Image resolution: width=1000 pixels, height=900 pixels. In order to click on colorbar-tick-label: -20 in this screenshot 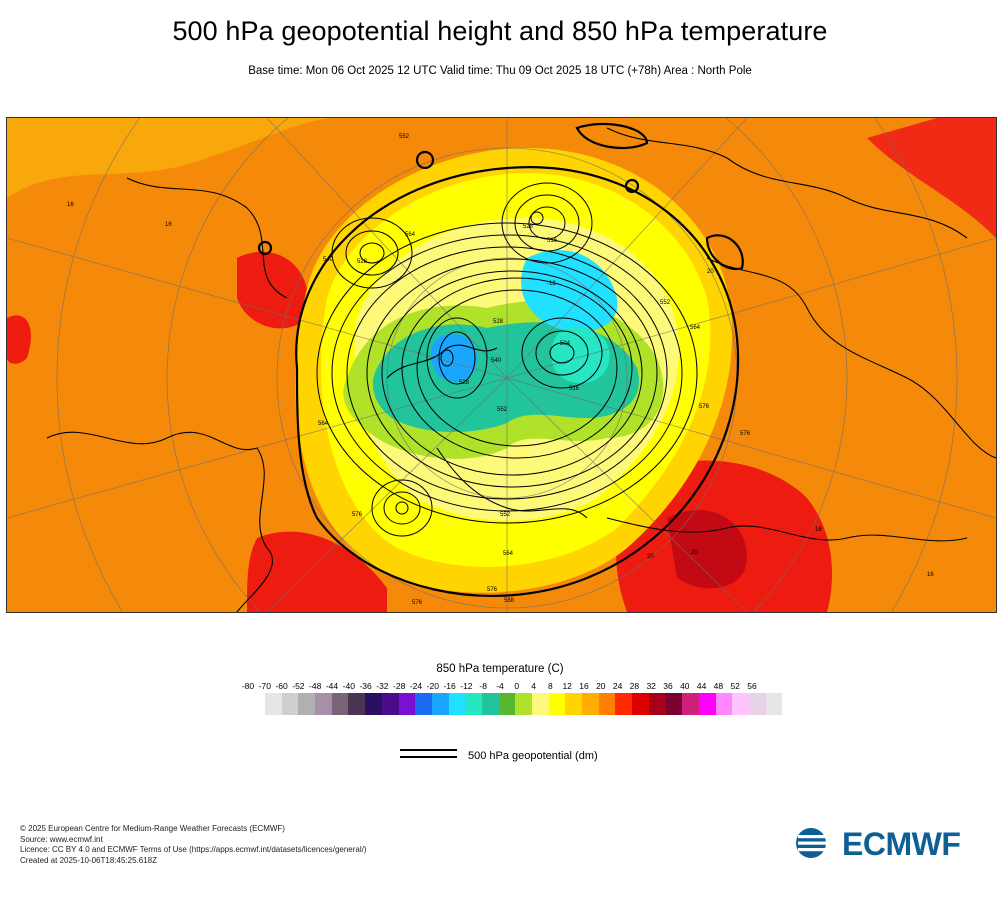, I will do `click(432, 686)`.